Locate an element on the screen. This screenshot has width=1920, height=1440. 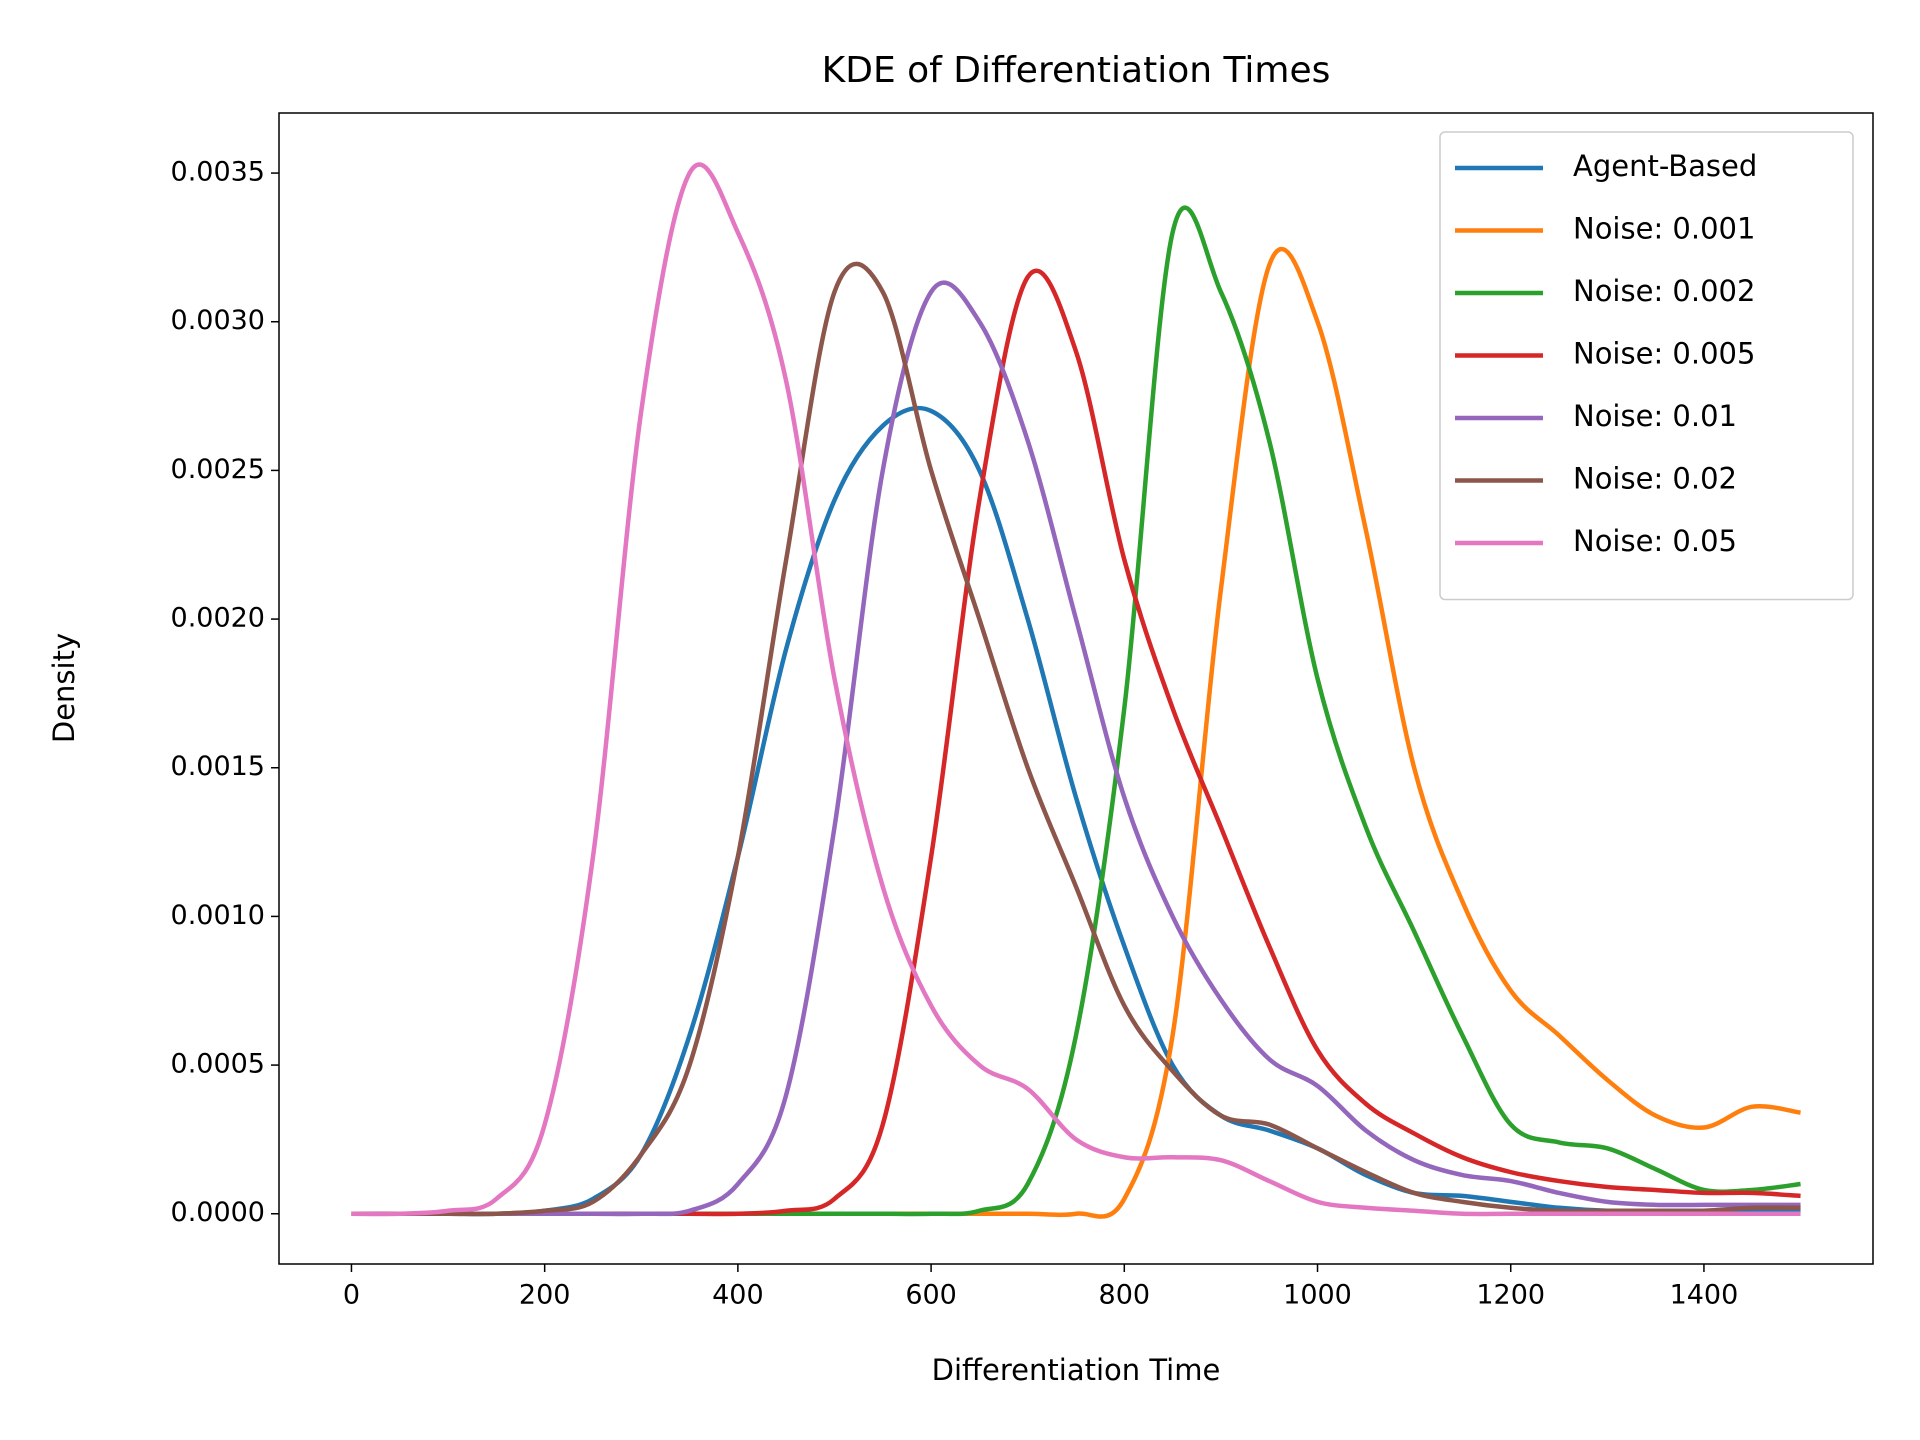
legend-label: Agent-Based is located at coordinates (1665, 166).